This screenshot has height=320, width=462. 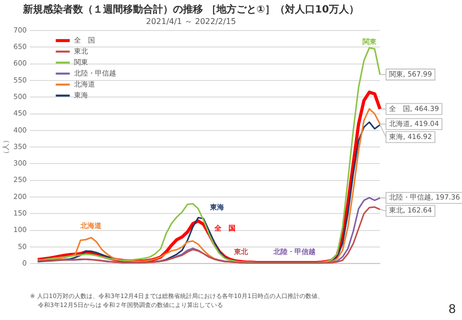 I want to click on chart-title: 新規感染者数（１週間移動合計）の推移 ［地方ごと①］（対人口10万人）, so click(x=190, y=10).